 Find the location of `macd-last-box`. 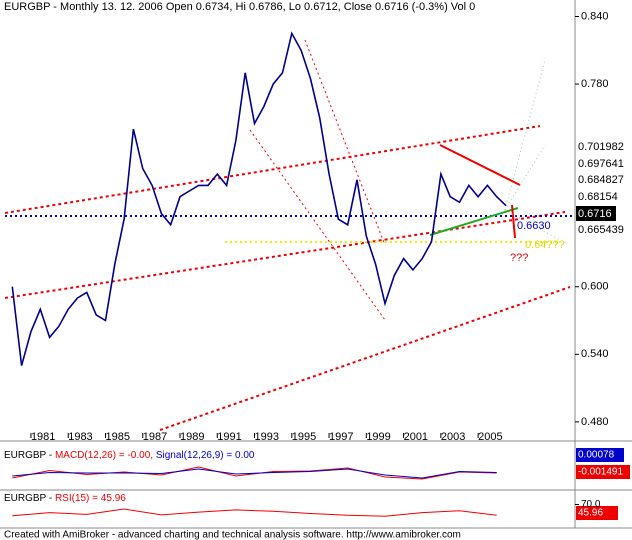

macd-last-box is located at coordinates (600, 455).